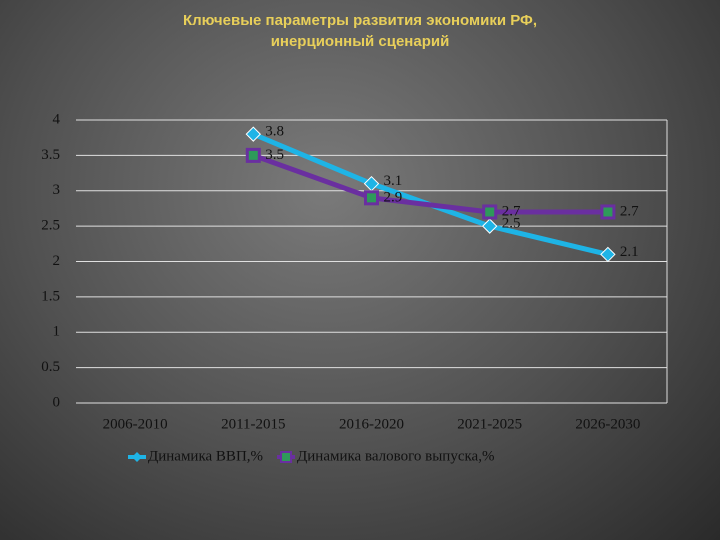 The height and width of the screenshot is (540, 720). Describe the element at coordinates (135, 424) in the screenshot. I see `x-tick-label: 2006-2010` at that location.